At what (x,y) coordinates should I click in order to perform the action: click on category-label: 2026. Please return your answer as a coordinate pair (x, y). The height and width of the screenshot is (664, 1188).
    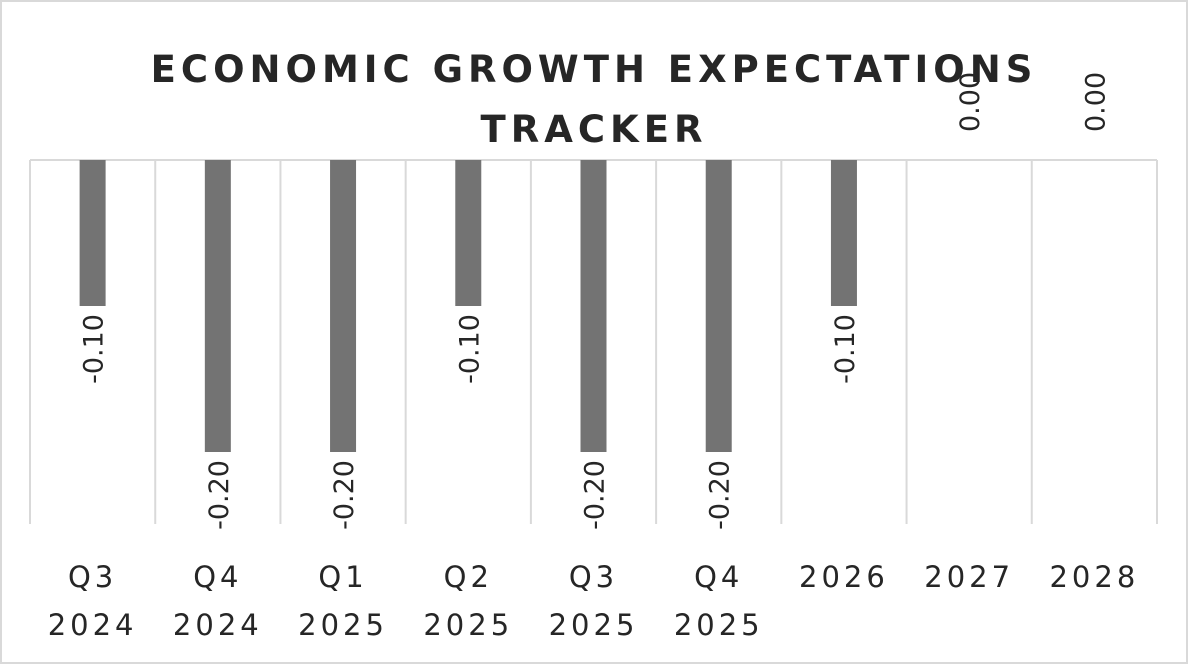
    Looking at the image, I should click on (844, 577).